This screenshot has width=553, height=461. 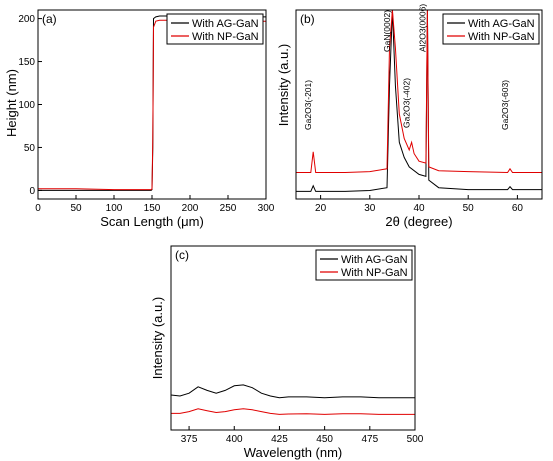 What do you see at coordinates (293, 452) in the screenshot?
I see `x-axis-label: Wavelength (nm)` at bounding box center [293, 452].